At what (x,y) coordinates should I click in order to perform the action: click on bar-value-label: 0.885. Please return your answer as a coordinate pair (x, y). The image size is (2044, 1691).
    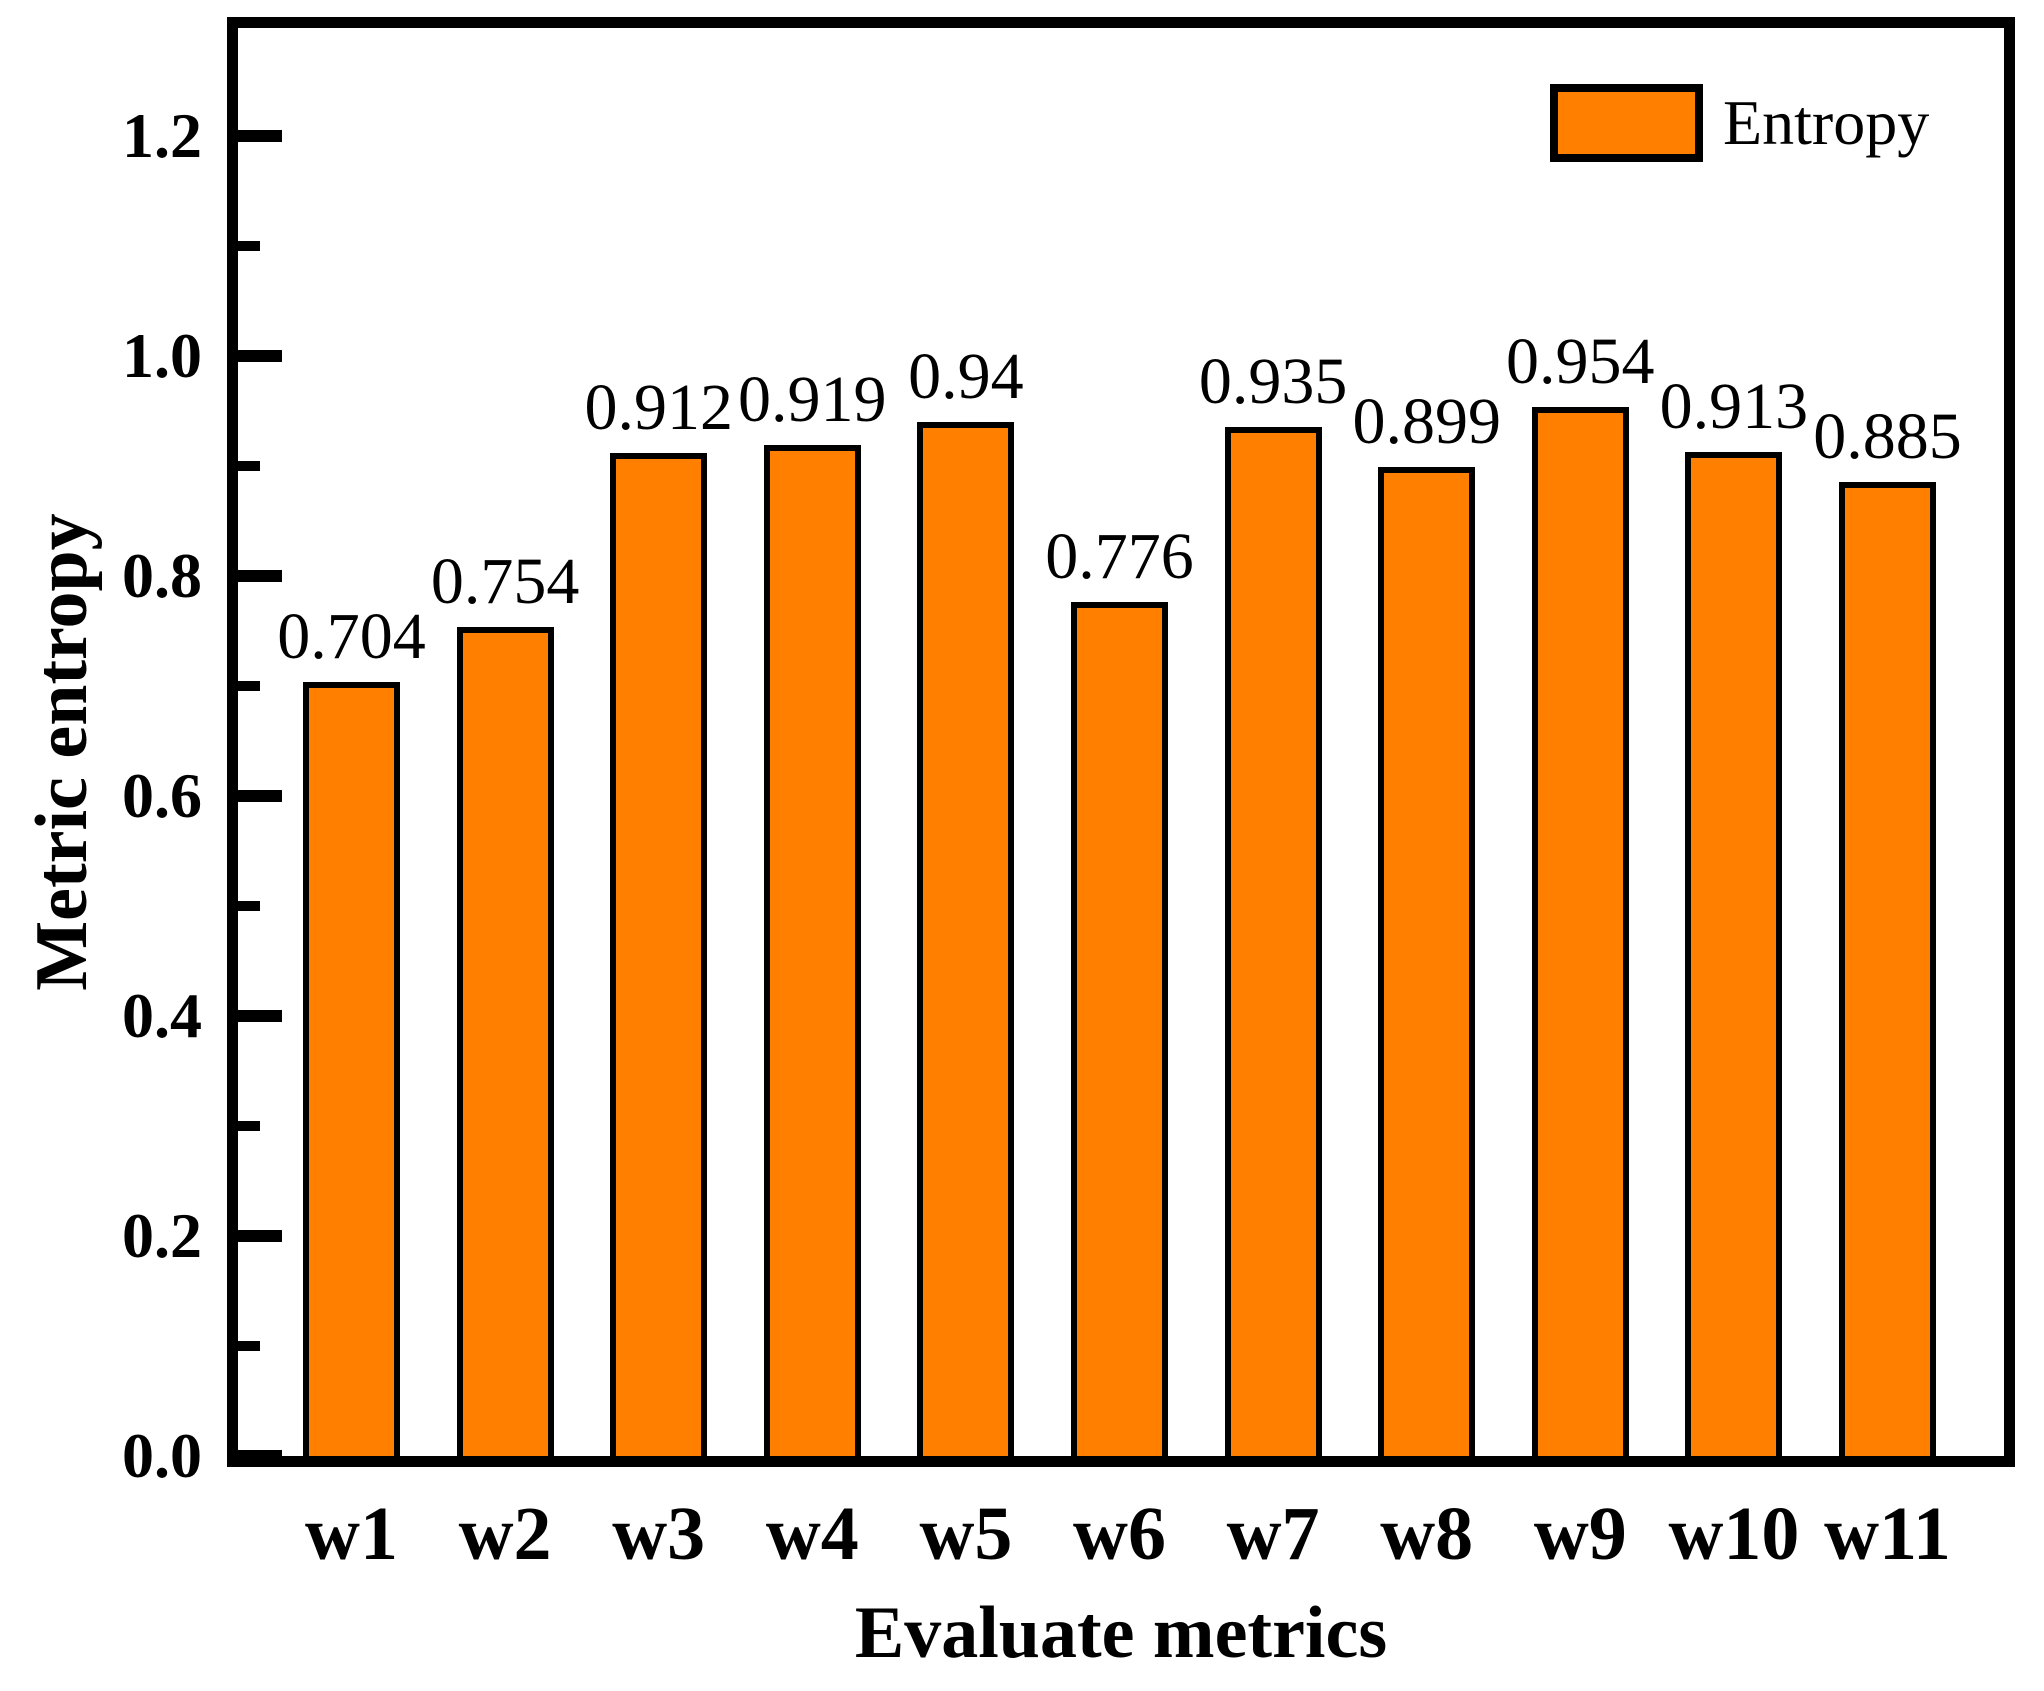
    Looking at the image, I should click on (1887, 436).